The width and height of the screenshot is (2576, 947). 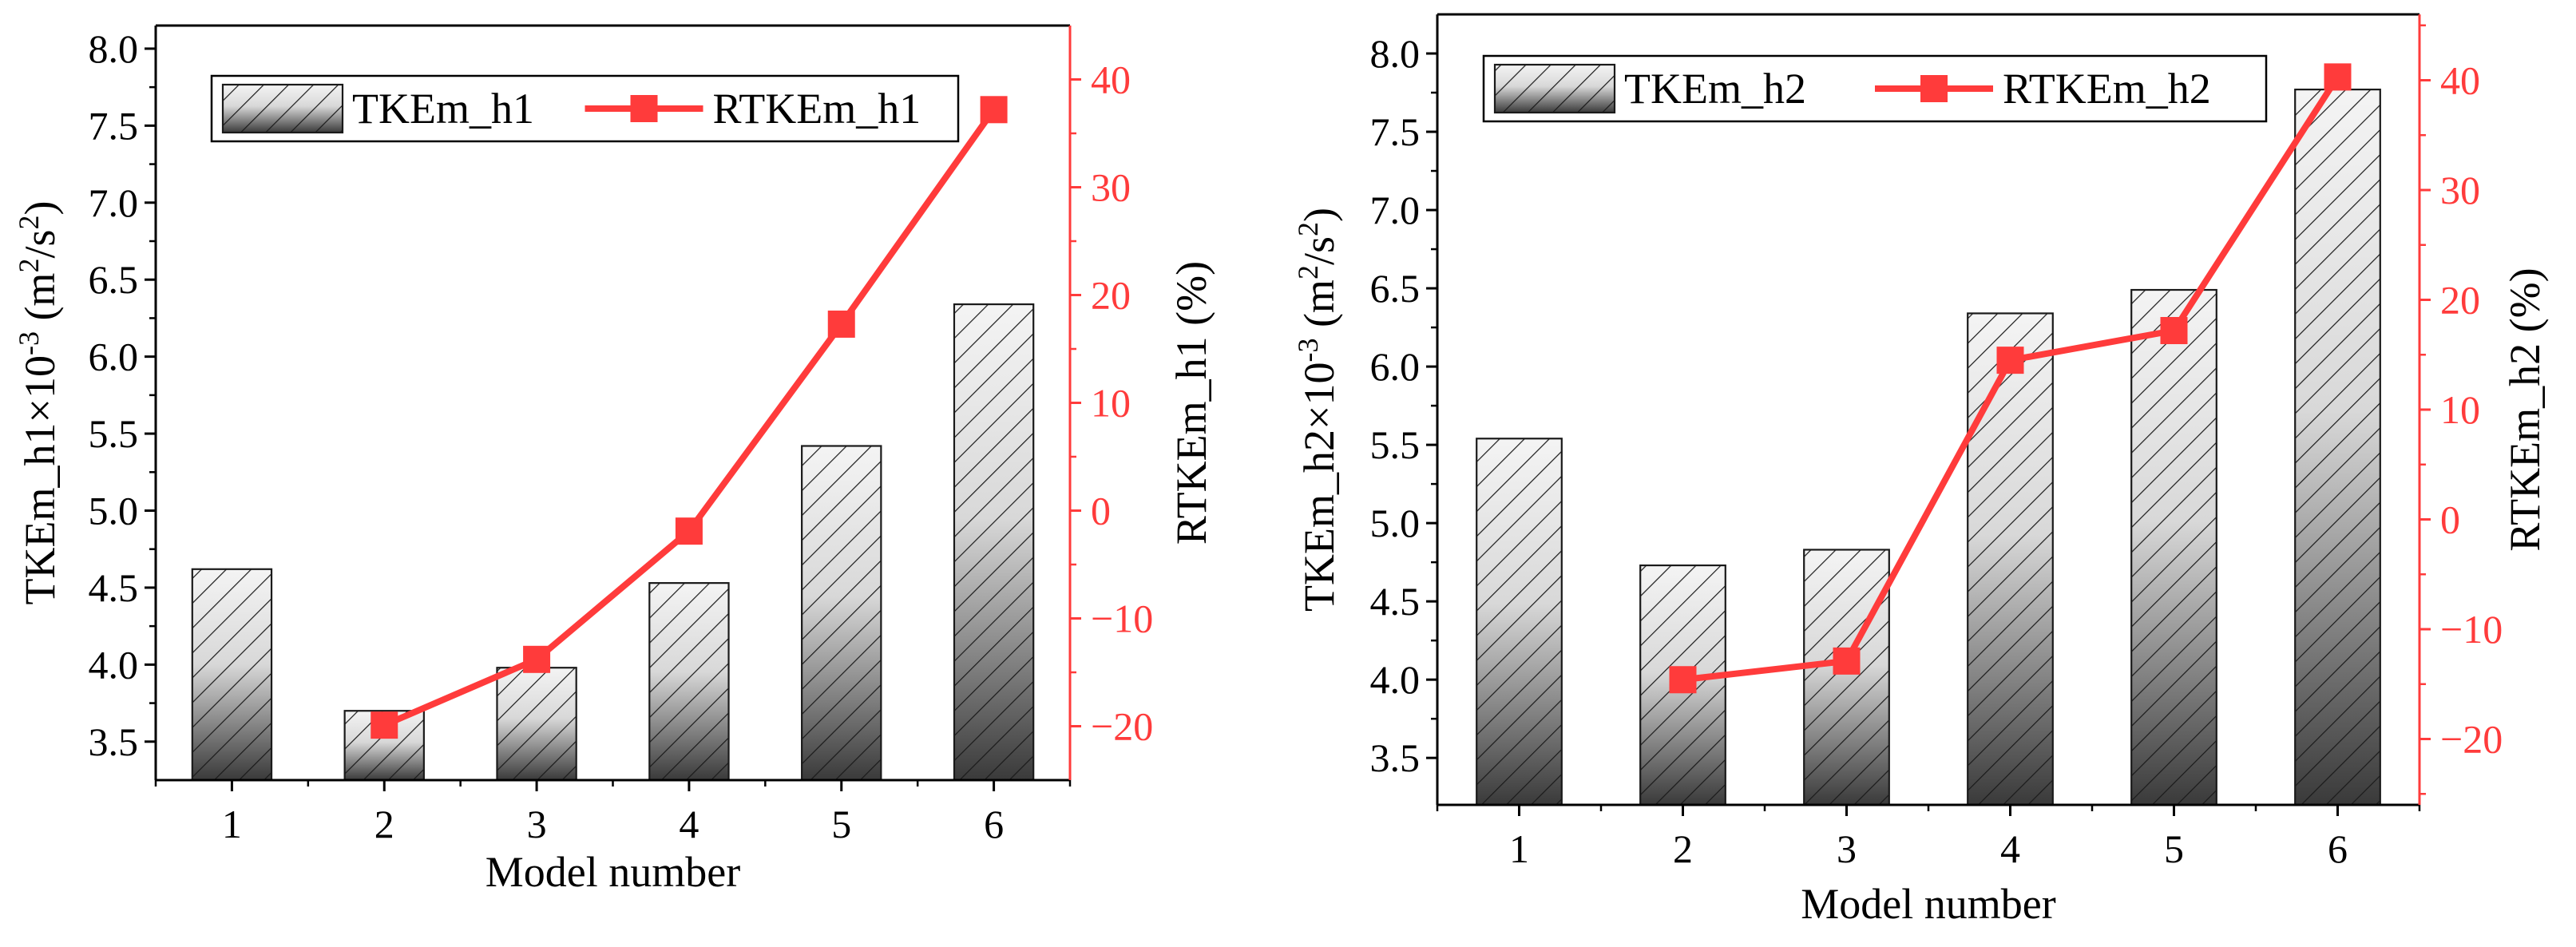 I want to click on right-y-axis-label: RTKEm_h1 (%), so click(x=1191, y=403).